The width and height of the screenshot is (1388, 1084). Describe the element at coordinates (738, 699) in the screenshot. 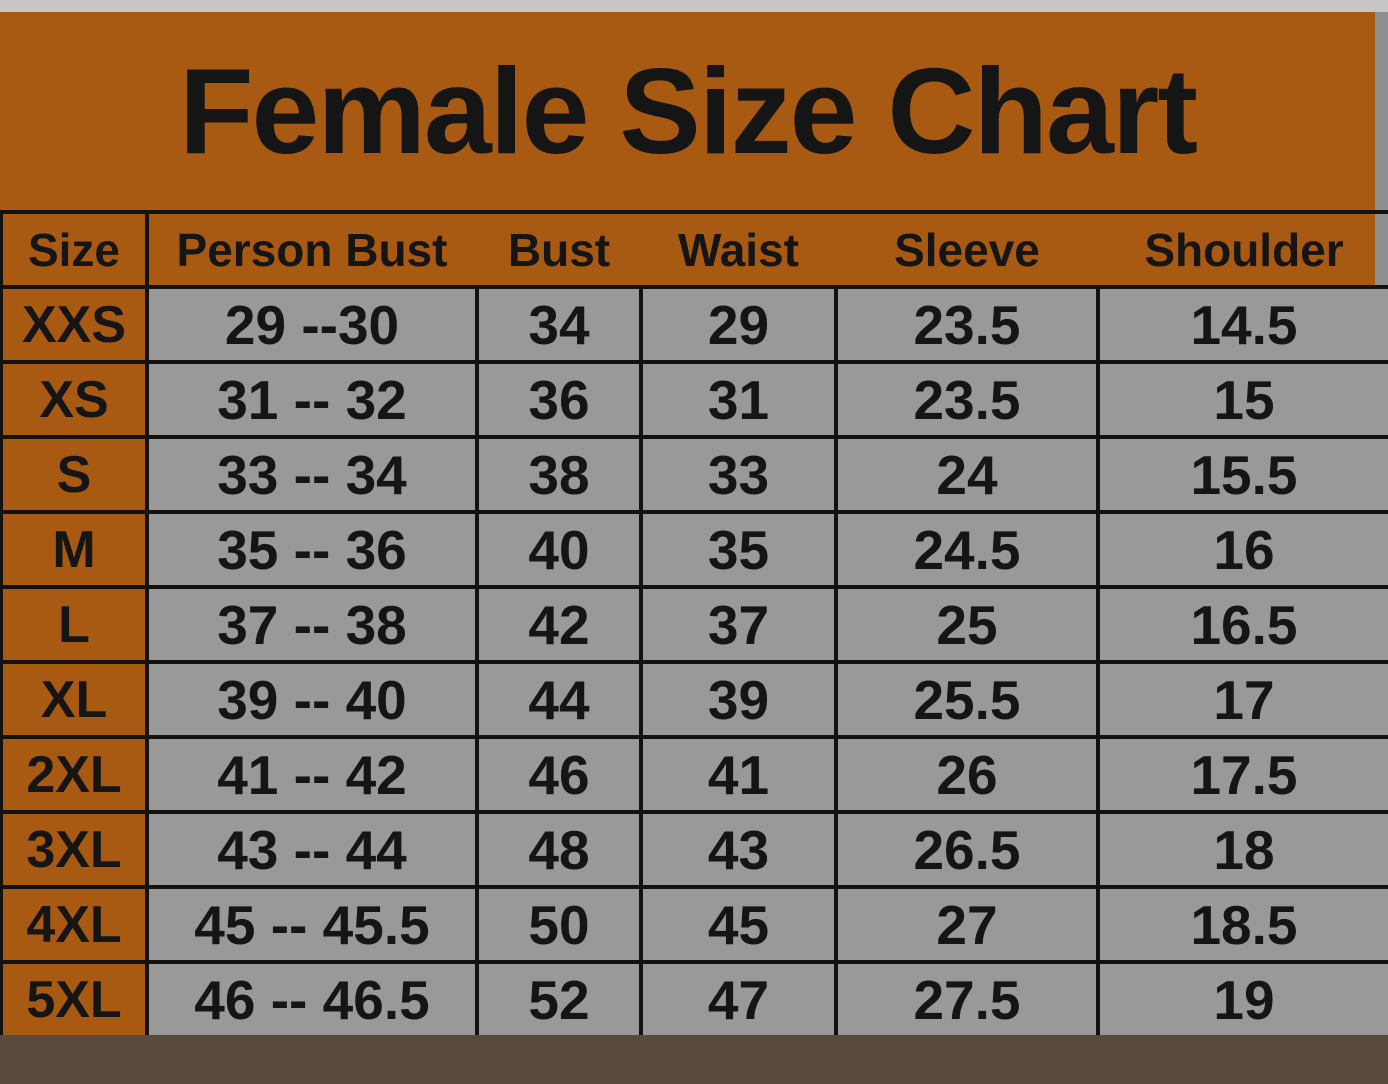

I see `waist-cell: 39` at that location.